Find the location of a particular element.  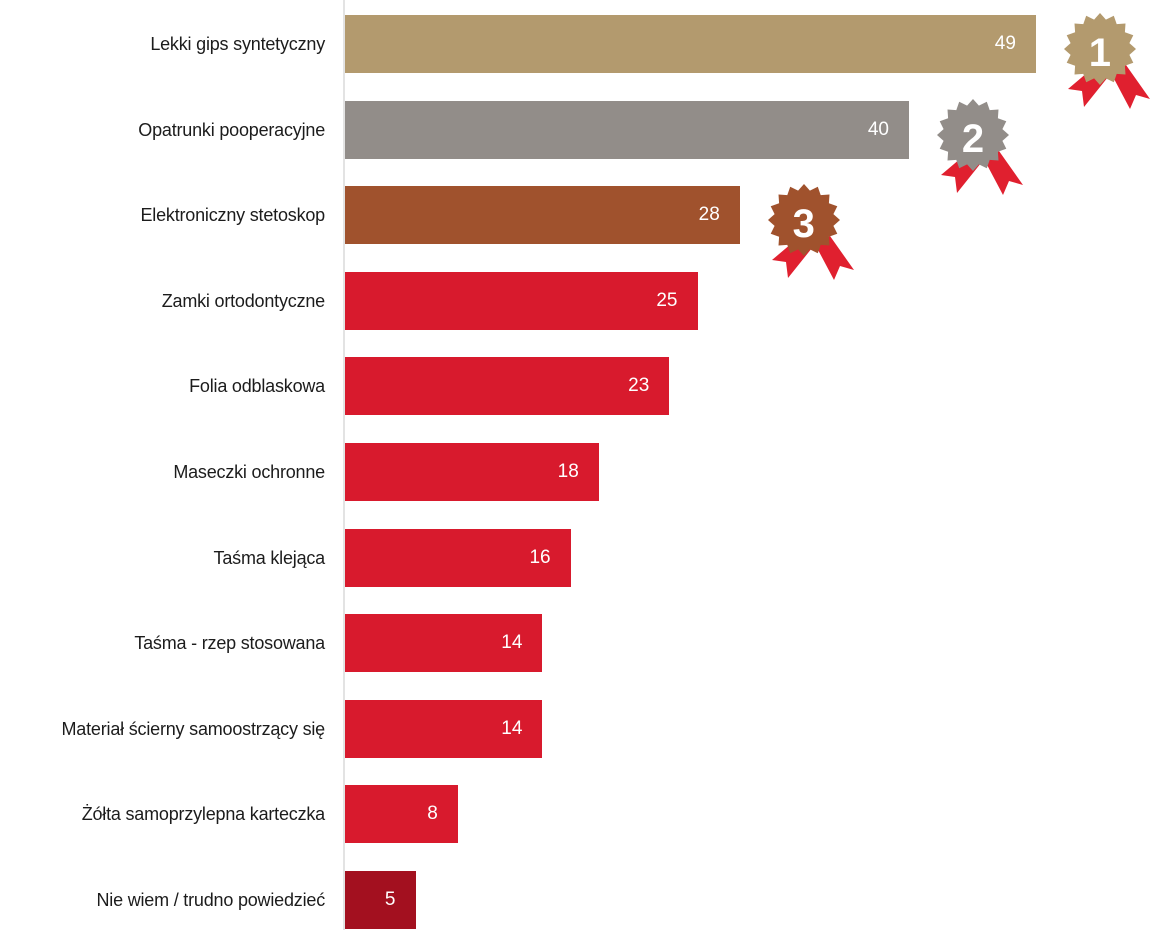

bar-value-label: 5 is located at coordinates (390, 899).